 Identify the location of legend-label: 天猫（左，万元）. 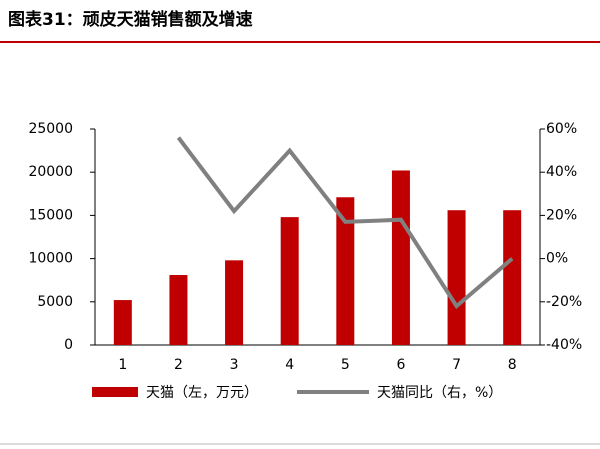
(202, 393).